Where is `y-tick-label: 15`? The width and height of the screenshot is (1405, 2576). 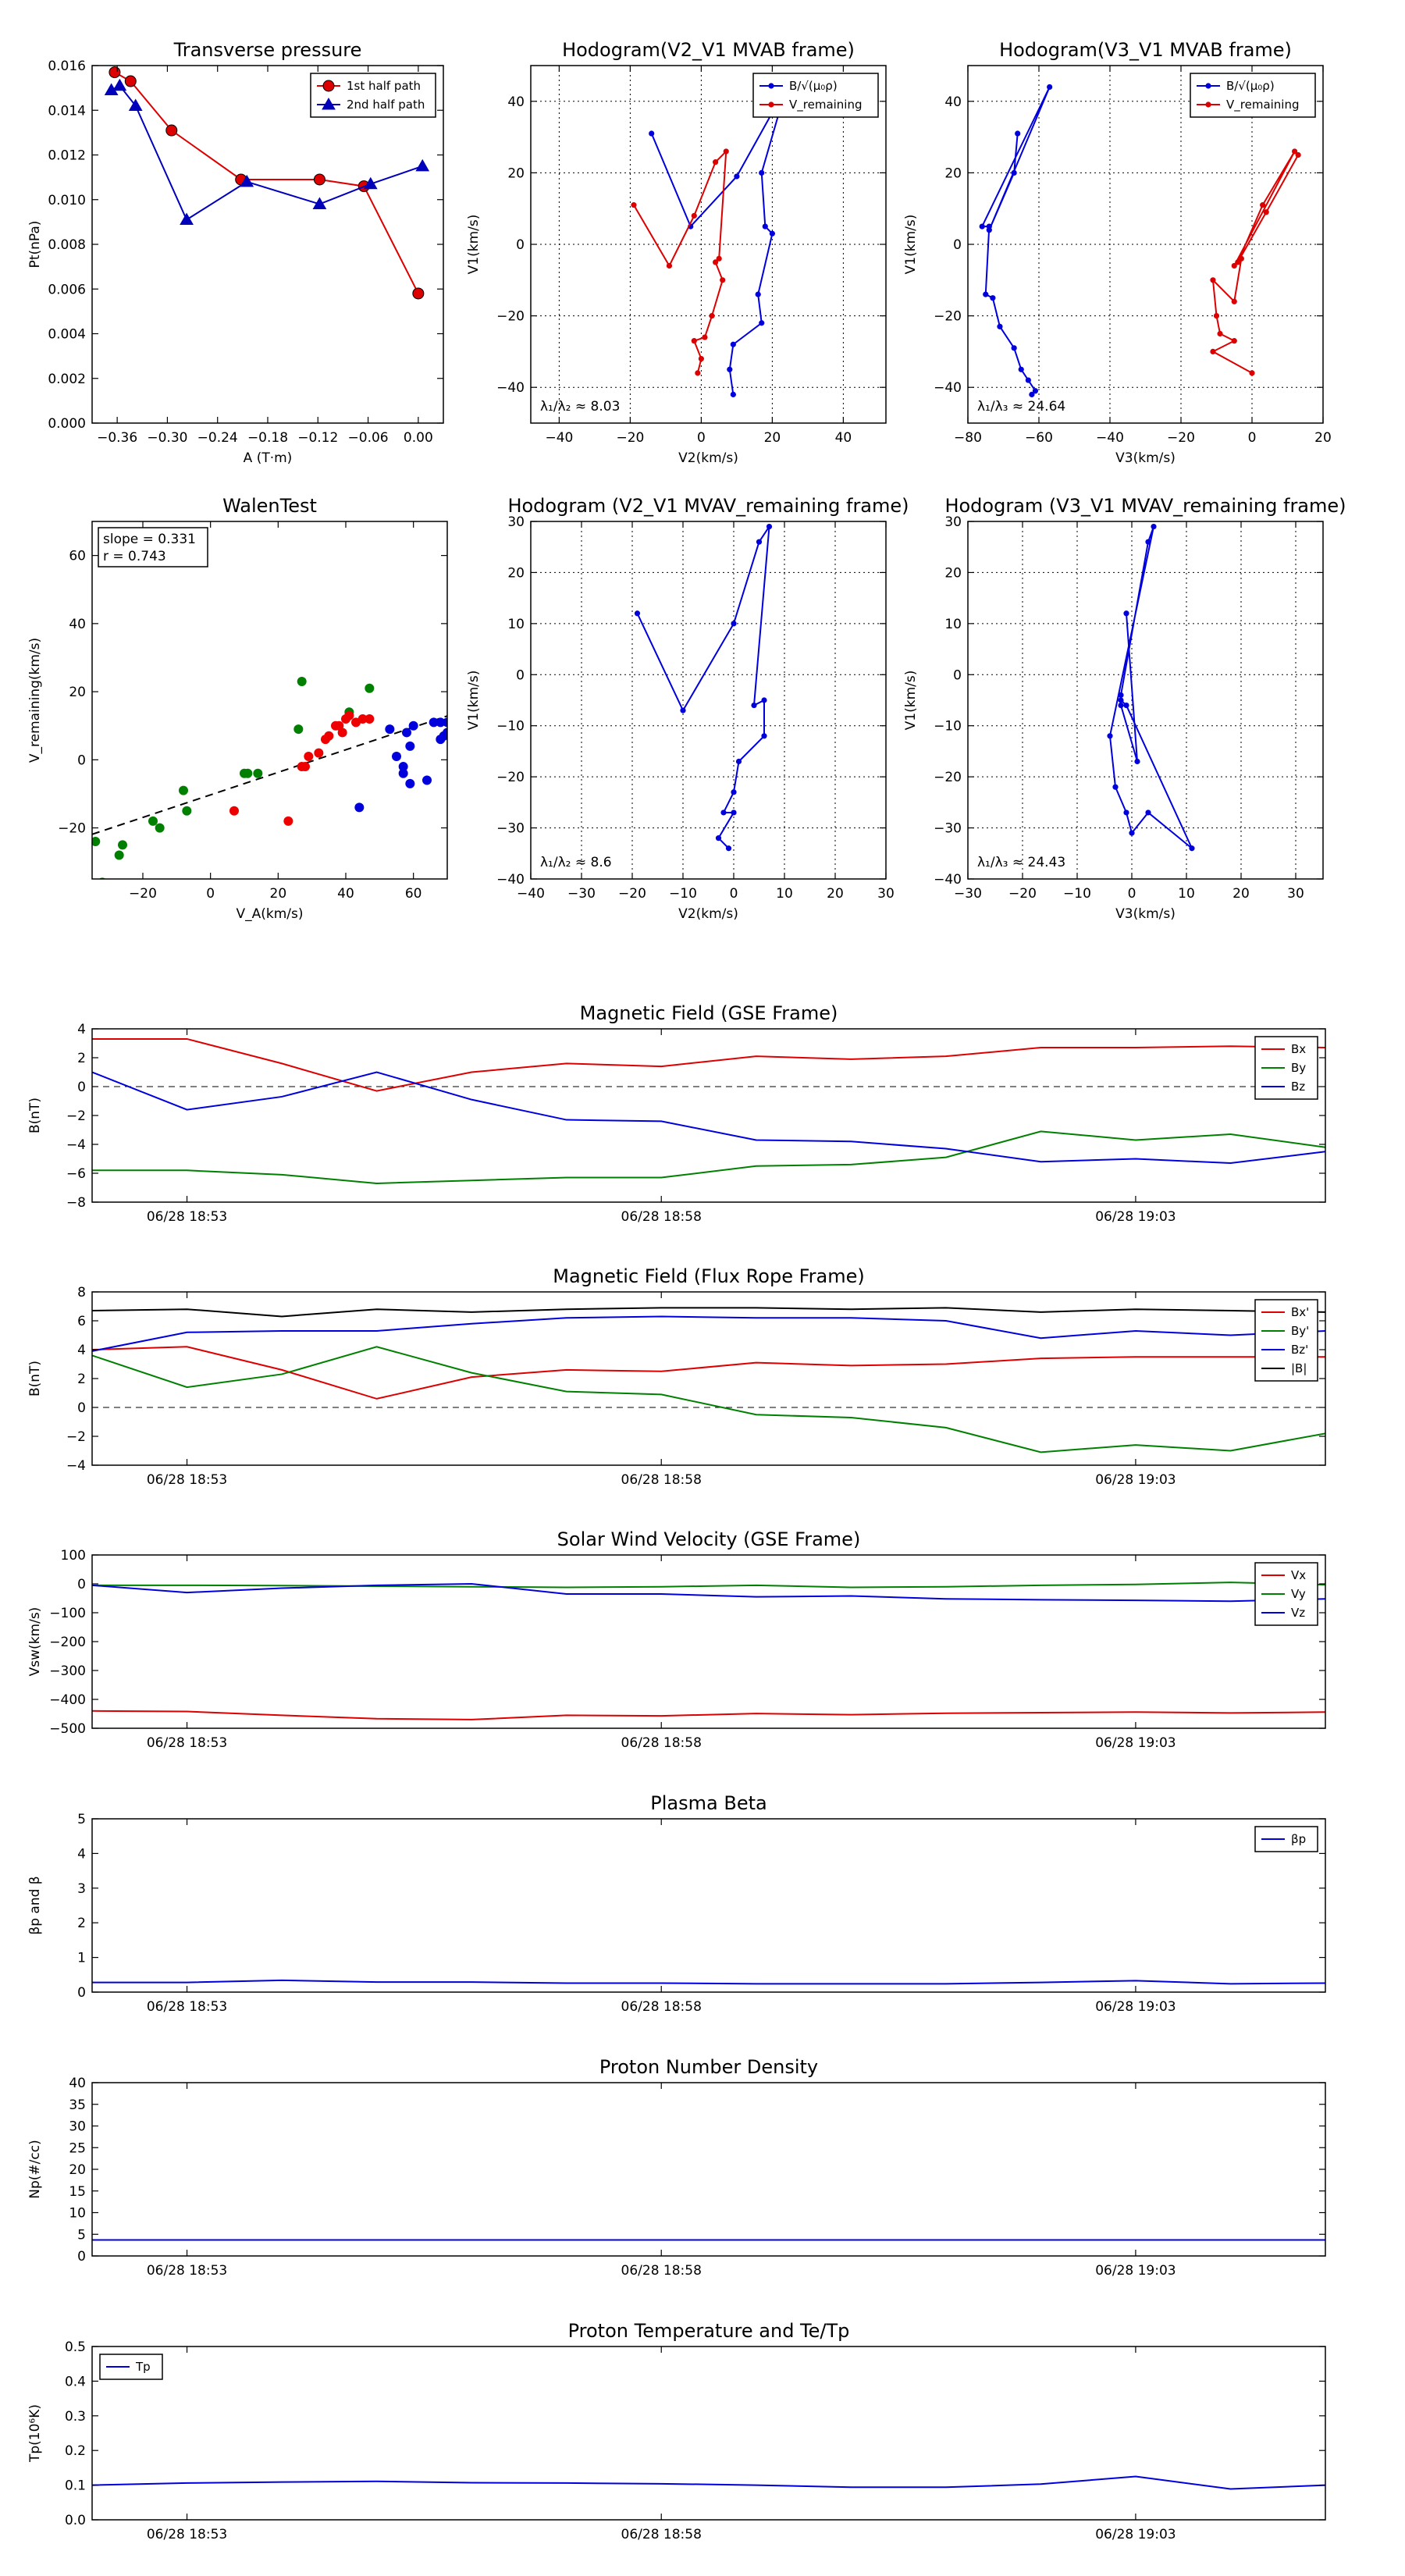
y-tick-label: 15 is located at coordinates (77, 2192).